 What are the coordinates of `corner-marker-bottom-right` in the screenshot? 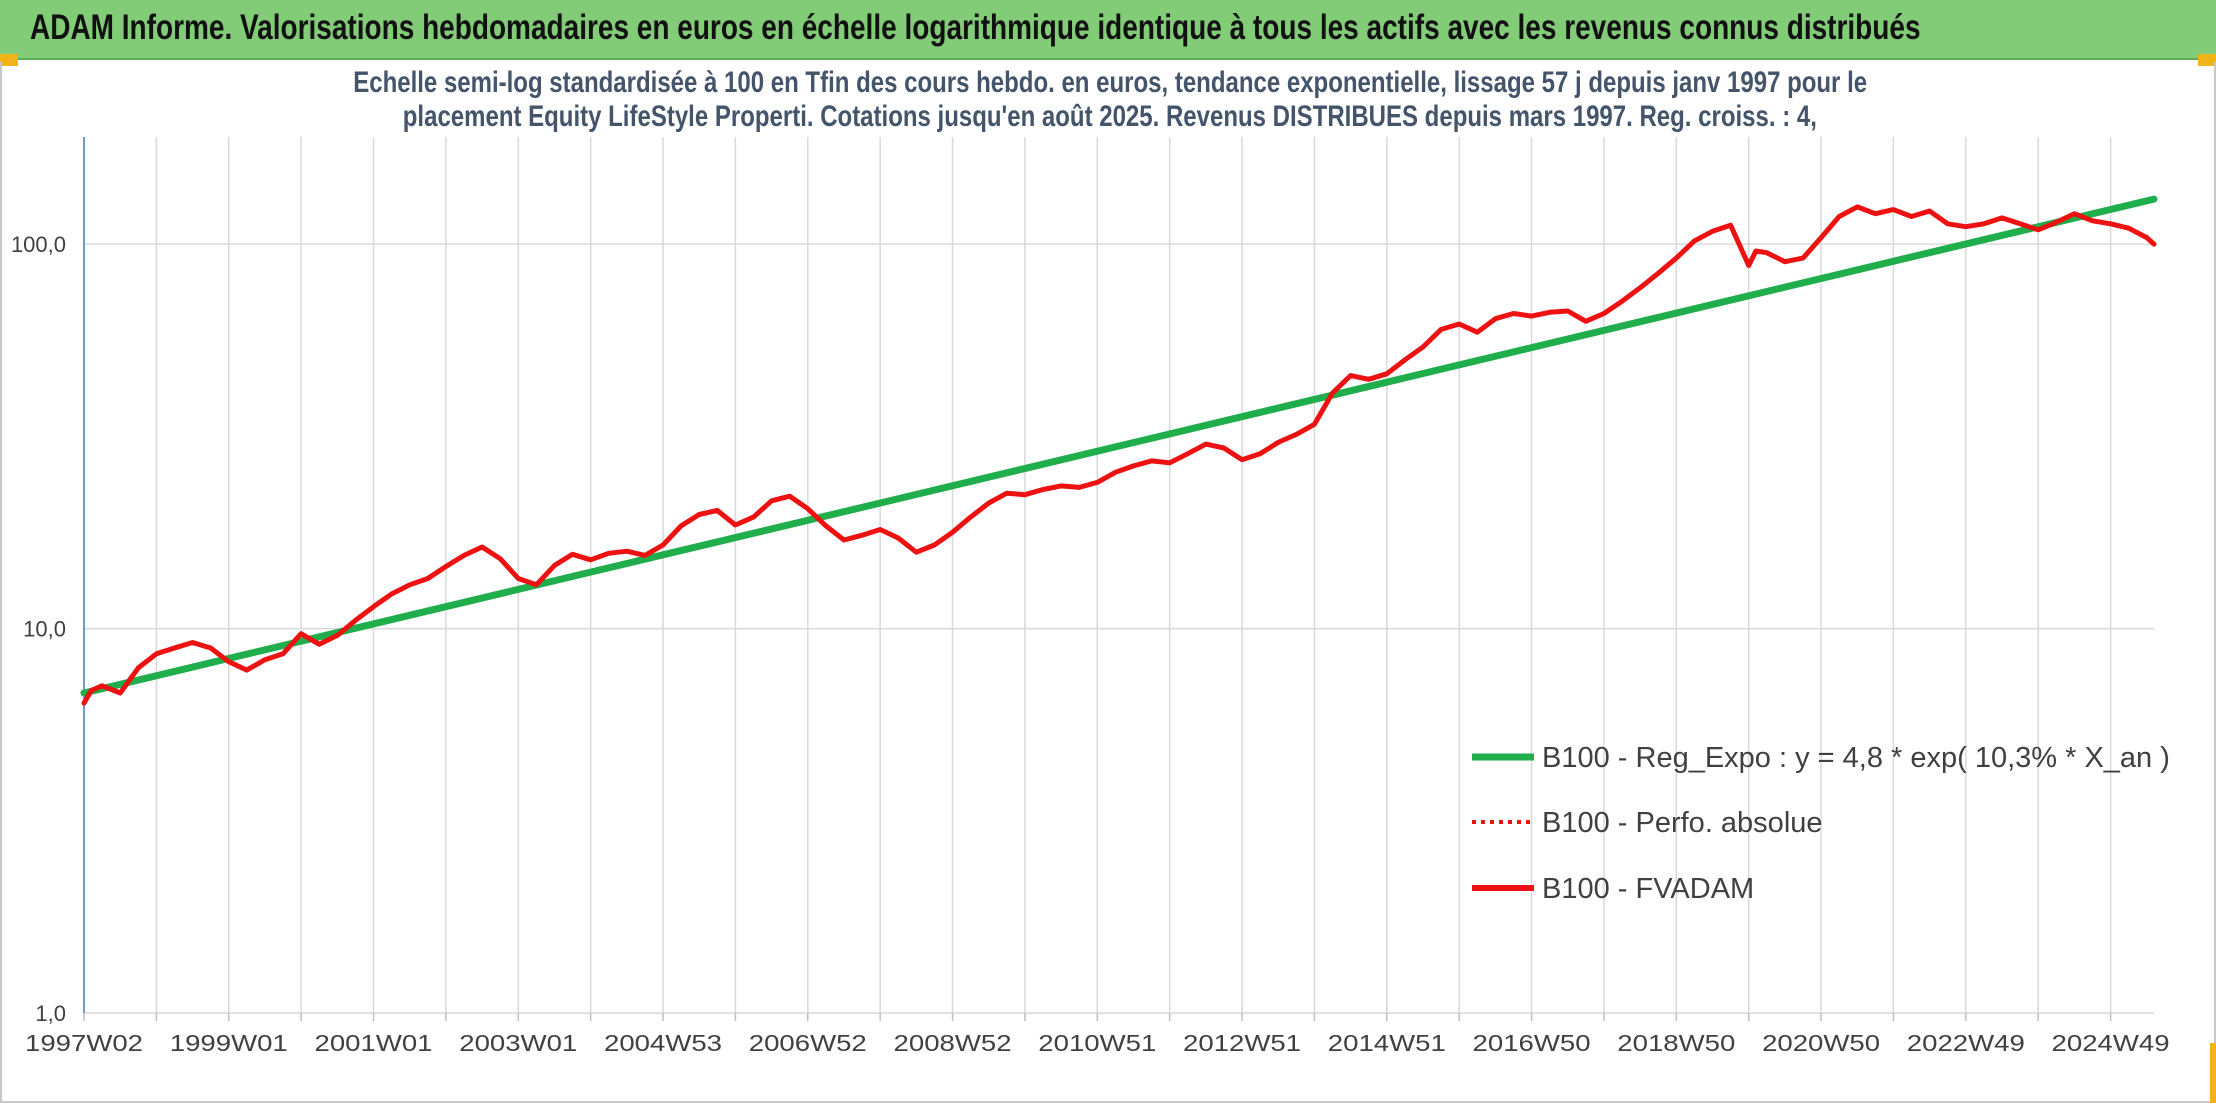 It's located at (2213, 1073).